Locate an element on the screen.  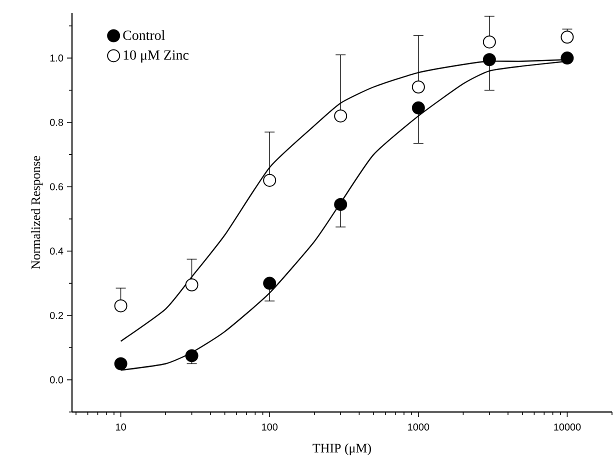
legend-label: Control is located at coordinates (144, 35).